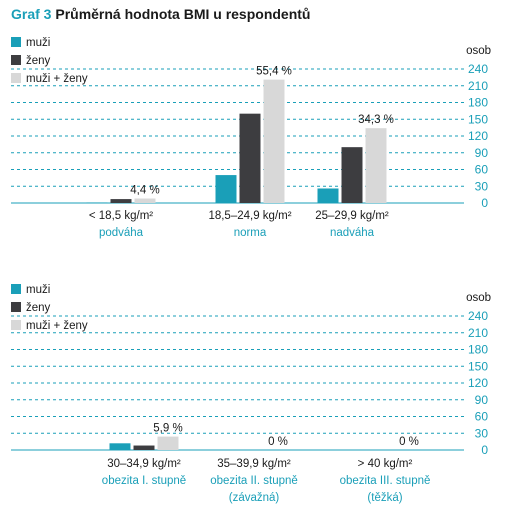 The image size is (524, 517). I want to click on data-label: 5,9 %, so click(167, 429).